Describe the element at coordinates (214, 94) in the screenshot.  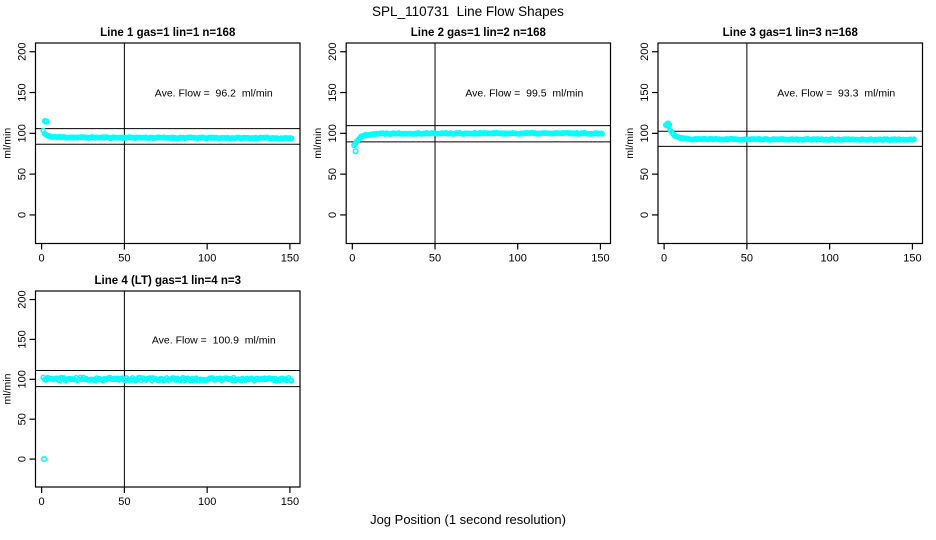
I see `avg-flow-annotation: Ave. Flow = 96.2 ml/min` at that location.